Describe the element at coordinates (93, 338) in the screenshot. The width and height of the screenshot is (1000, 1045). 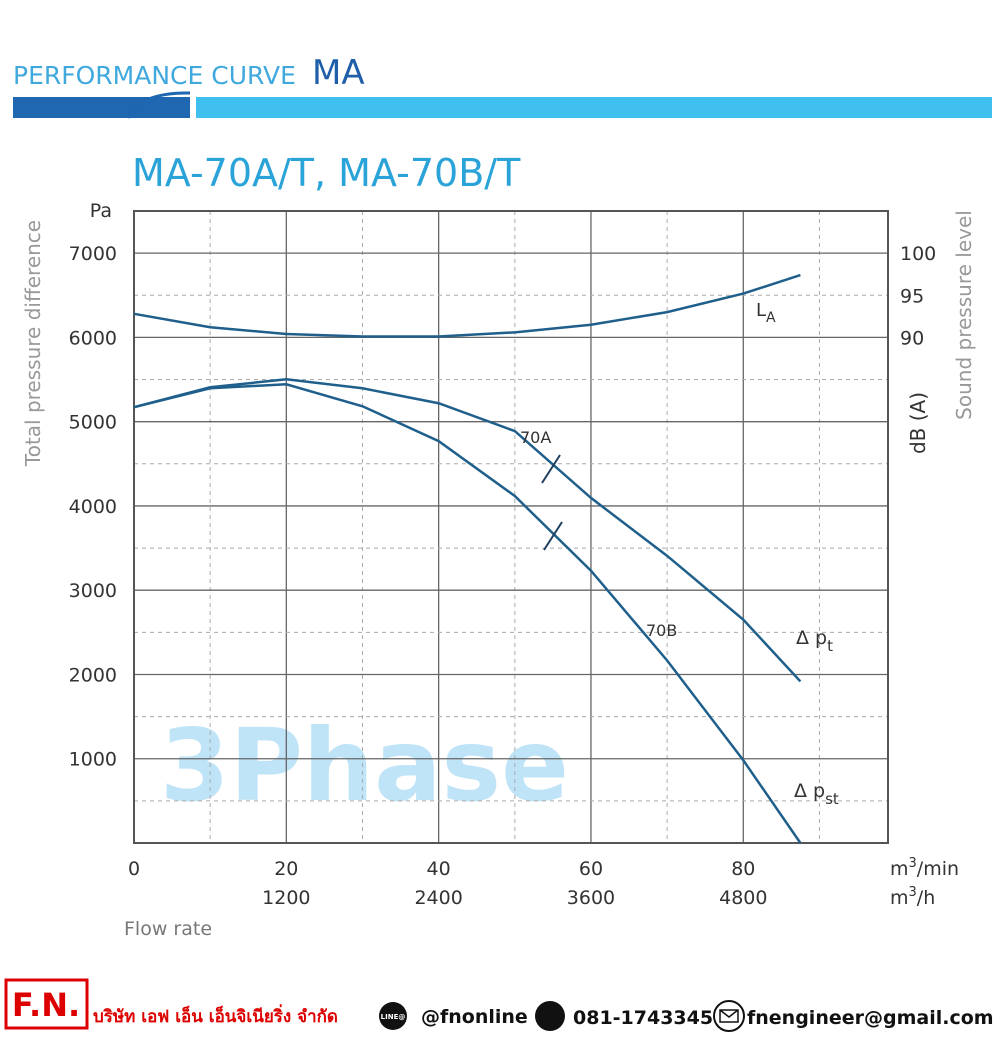
I see `y-tick-label: 6000` at that location.